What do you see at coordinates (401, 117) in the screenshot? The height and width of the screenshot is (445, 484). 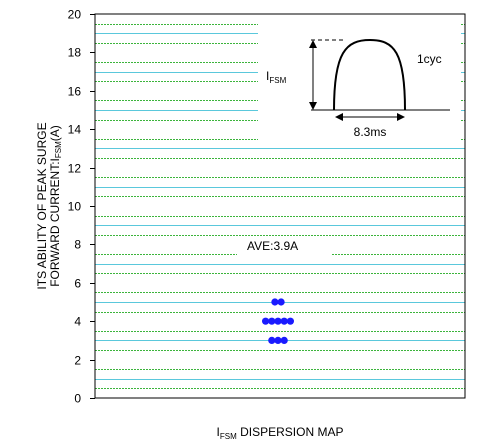 I see `duration-arrow-right` at bounding box center [401, 117].